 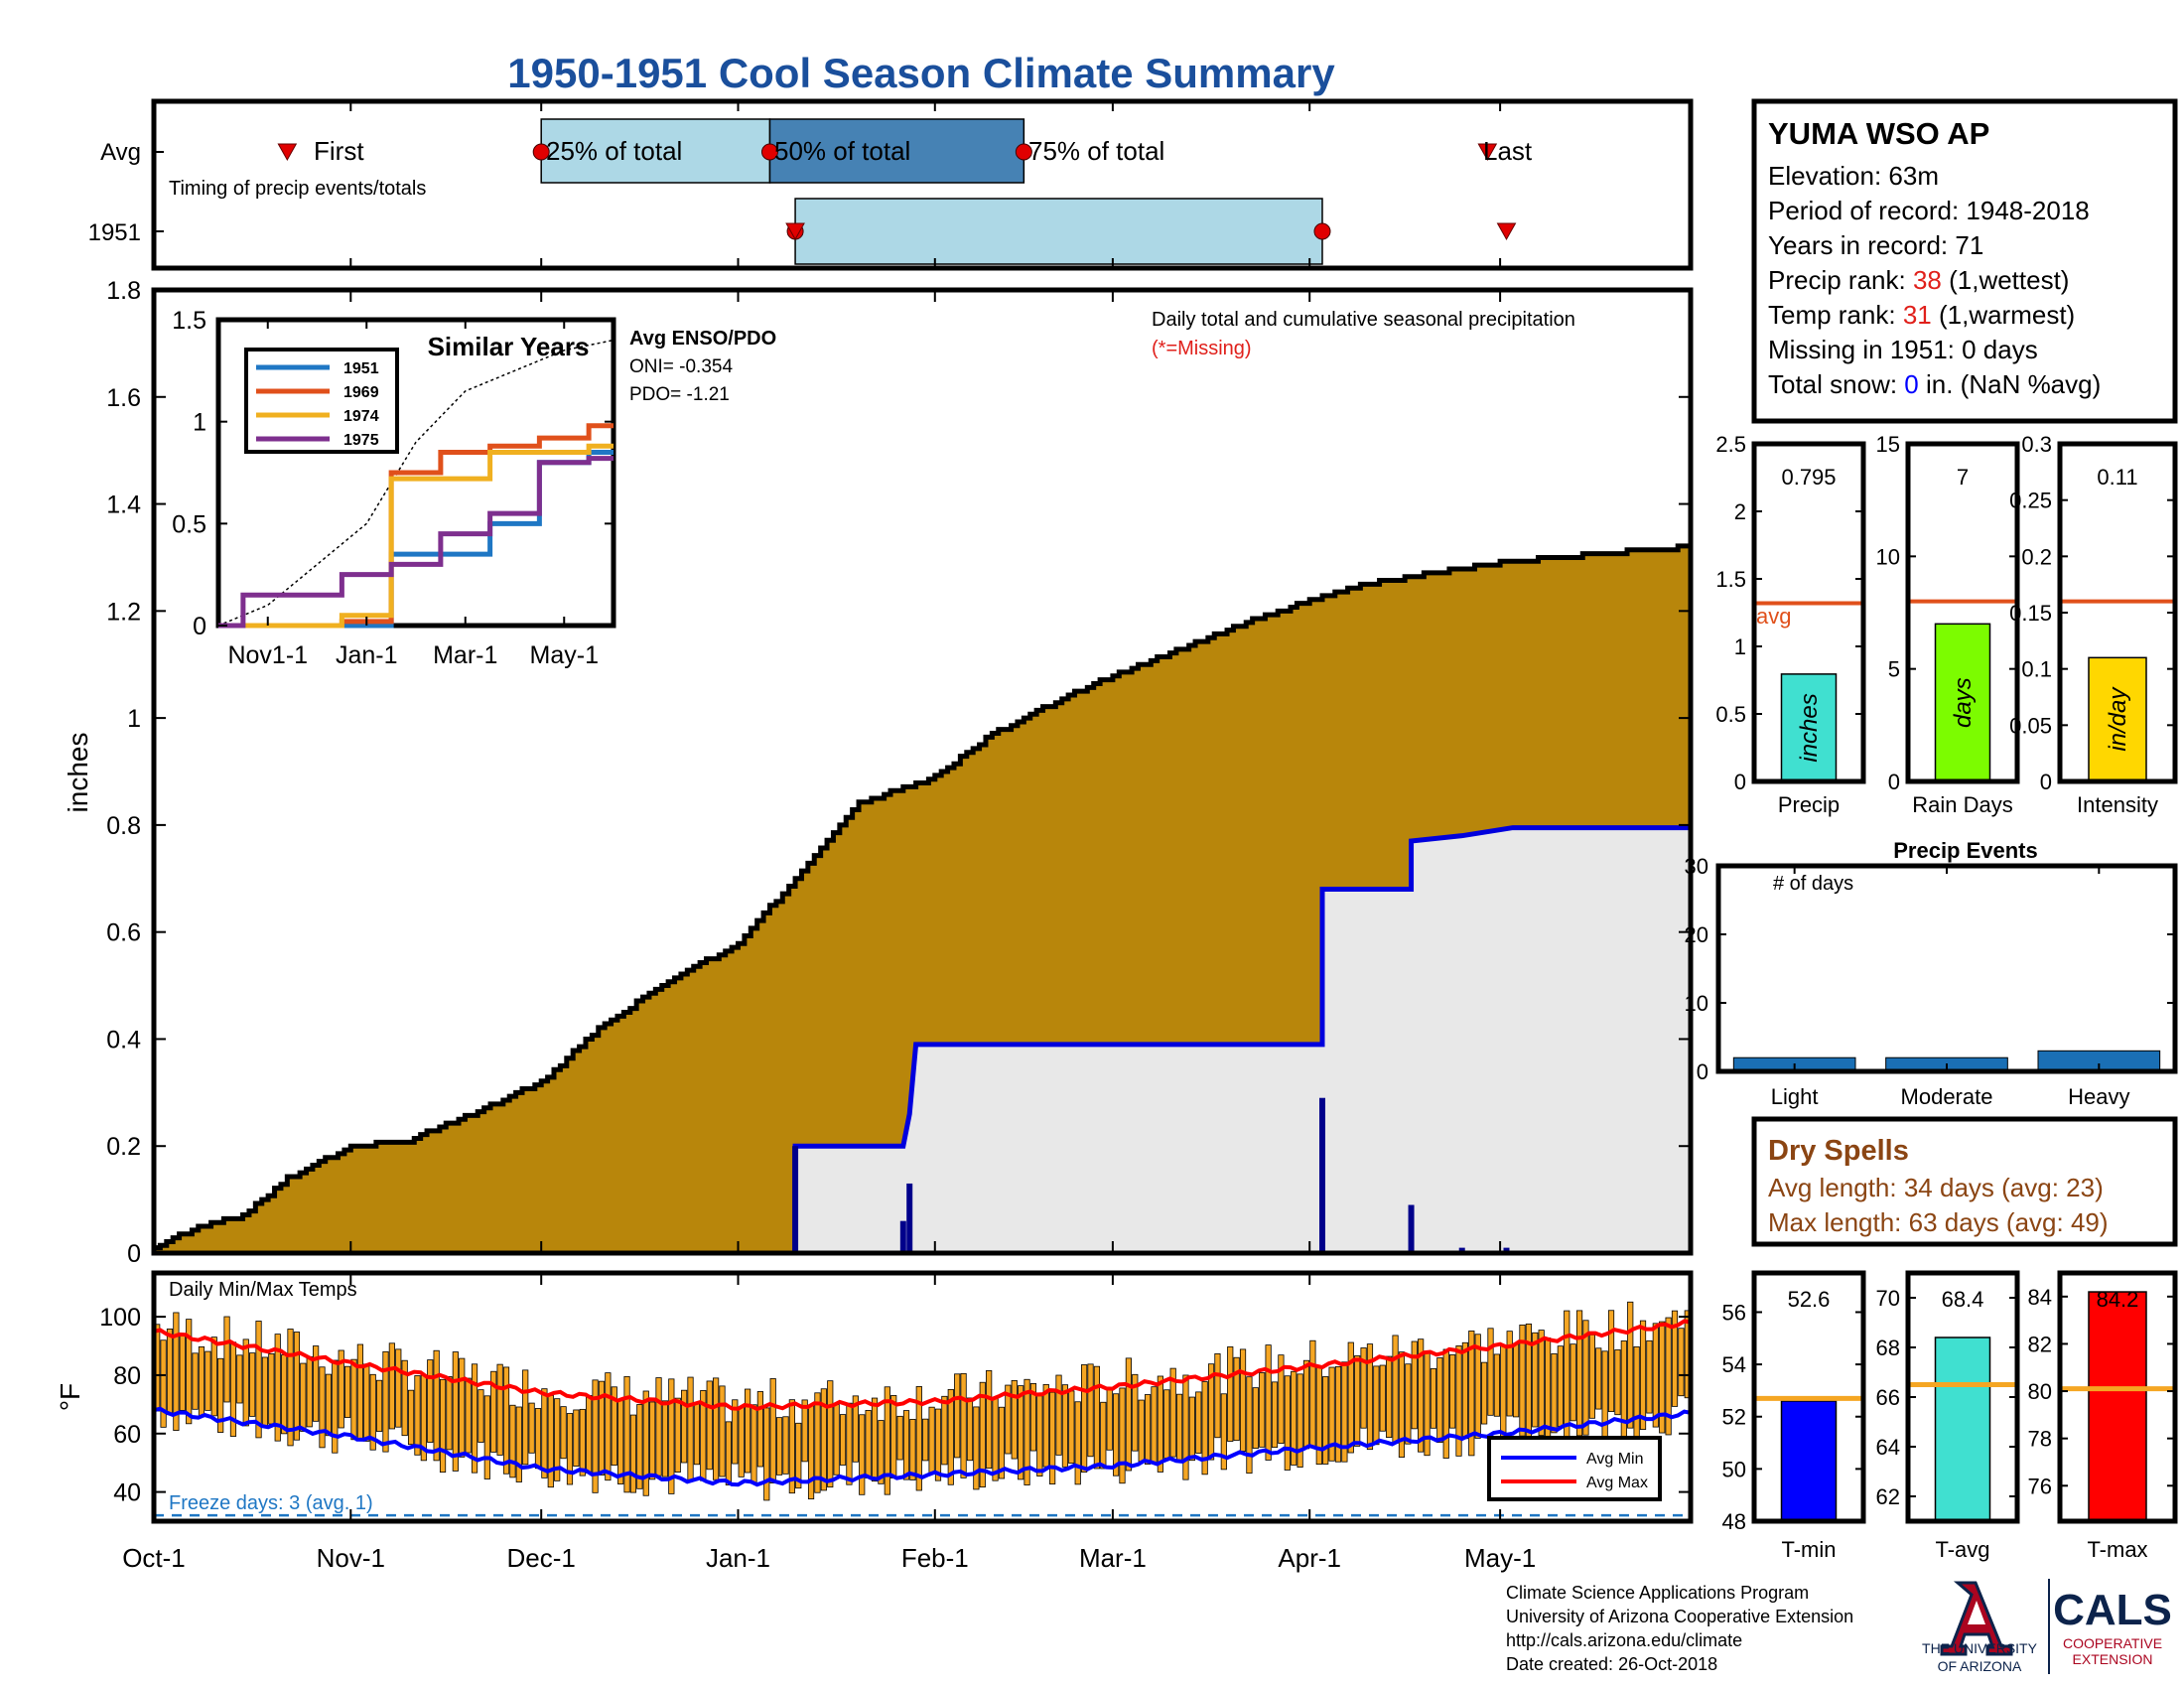 What do you see at coordinates (2030, 501) in the screenshot?
I see `summary-y-tick-label: 0.25` at bounding box center [2030, 501].